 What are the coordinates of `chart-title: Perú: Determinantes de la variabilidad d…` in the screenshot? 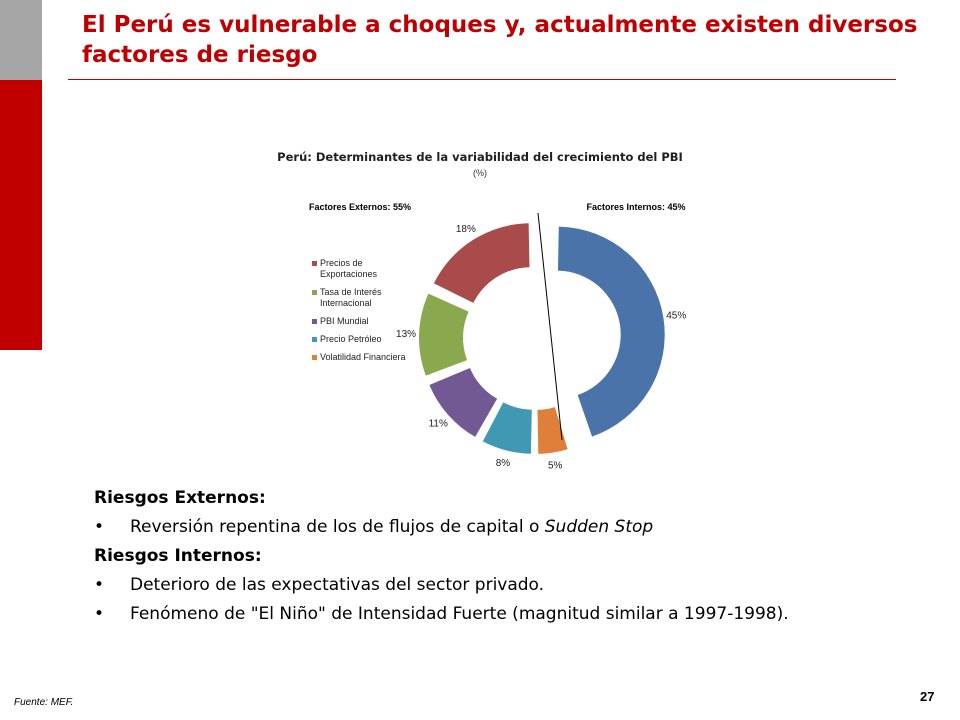 It's located at (480, 157).